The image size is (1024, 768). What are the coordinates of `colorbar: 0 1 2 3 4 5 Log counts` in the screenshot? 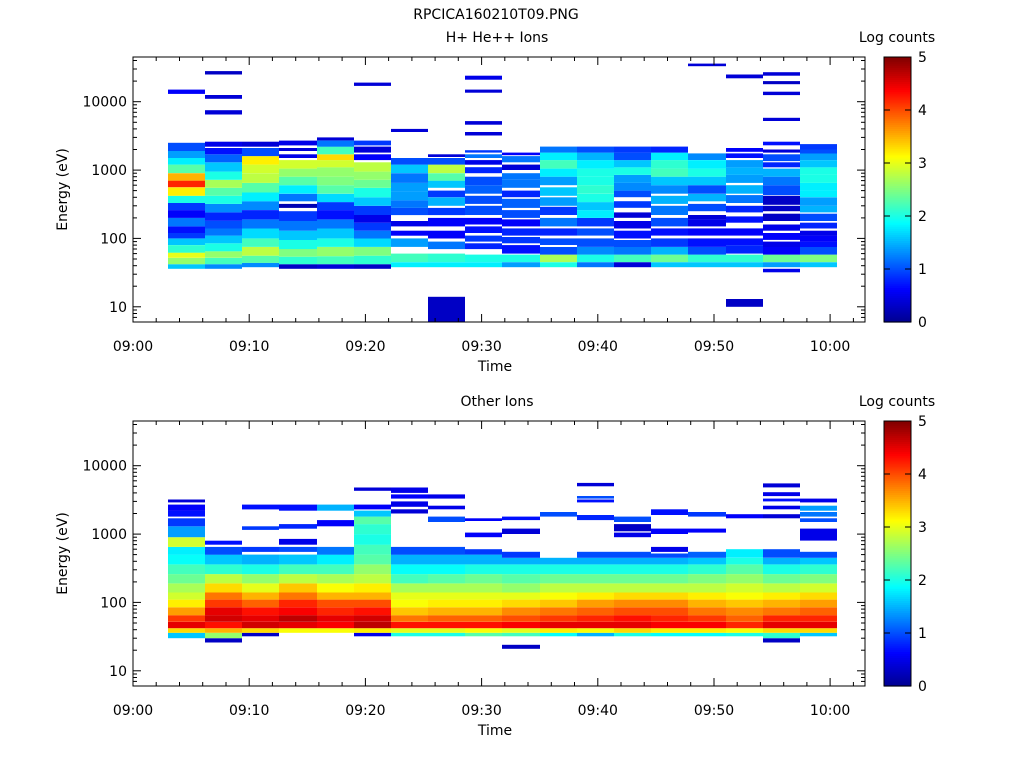 It's located at (897, 180).